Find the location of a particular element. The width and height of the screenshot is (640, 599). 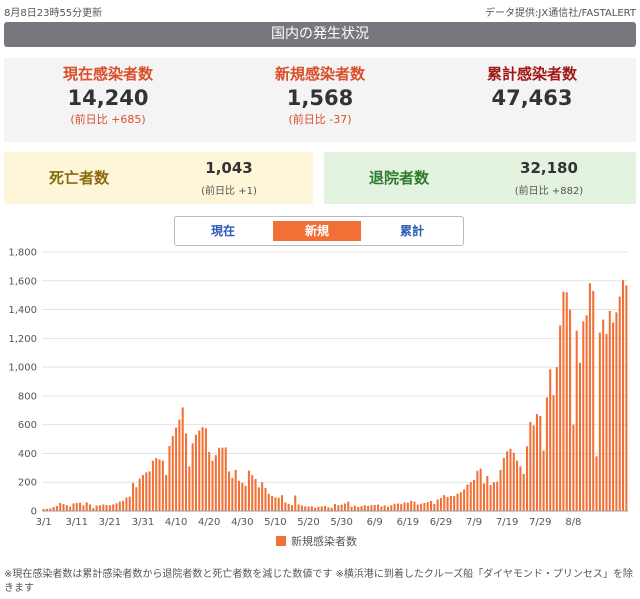

y-tick-label: 1,000 is located at coordinates (22, 368).